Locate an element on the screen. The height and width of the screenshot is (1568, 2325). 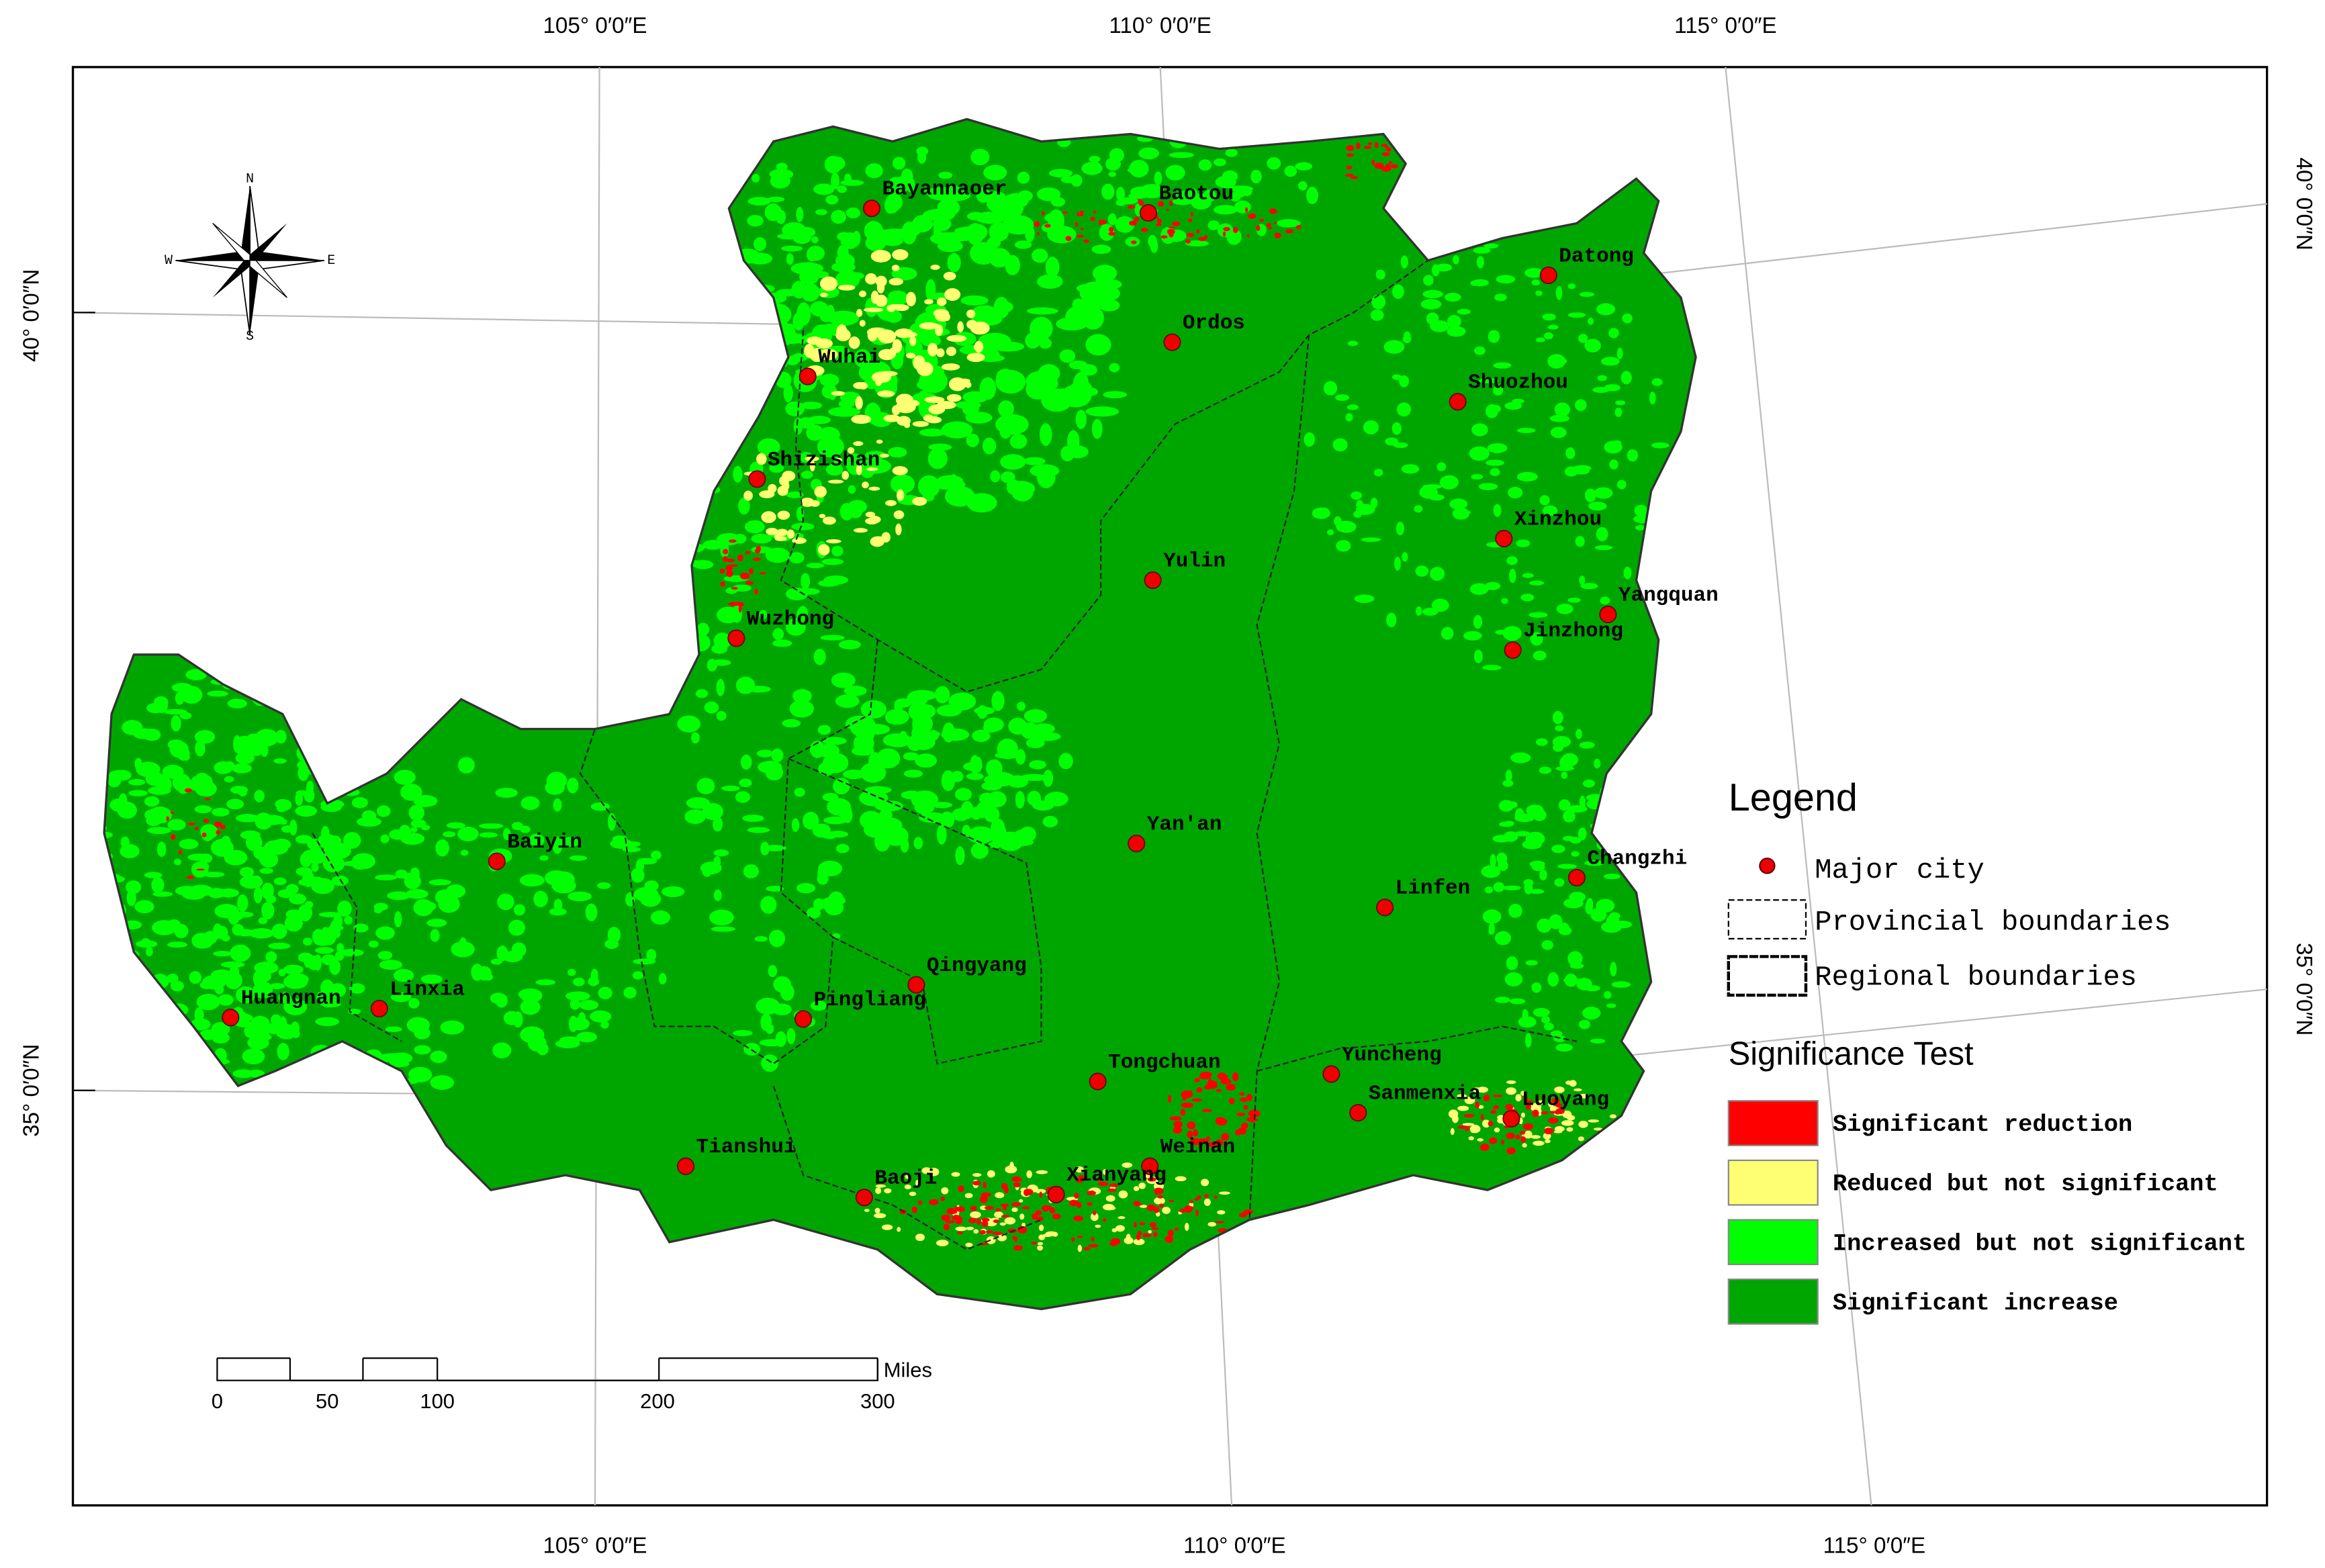
regional-symbol is located at coordinates (1767, 976).